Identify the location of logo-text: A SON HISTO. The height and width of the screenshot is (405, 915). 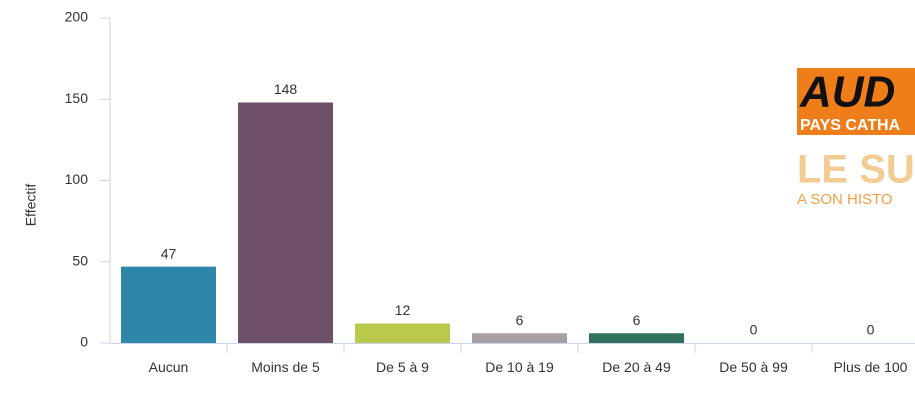
(845, 199).